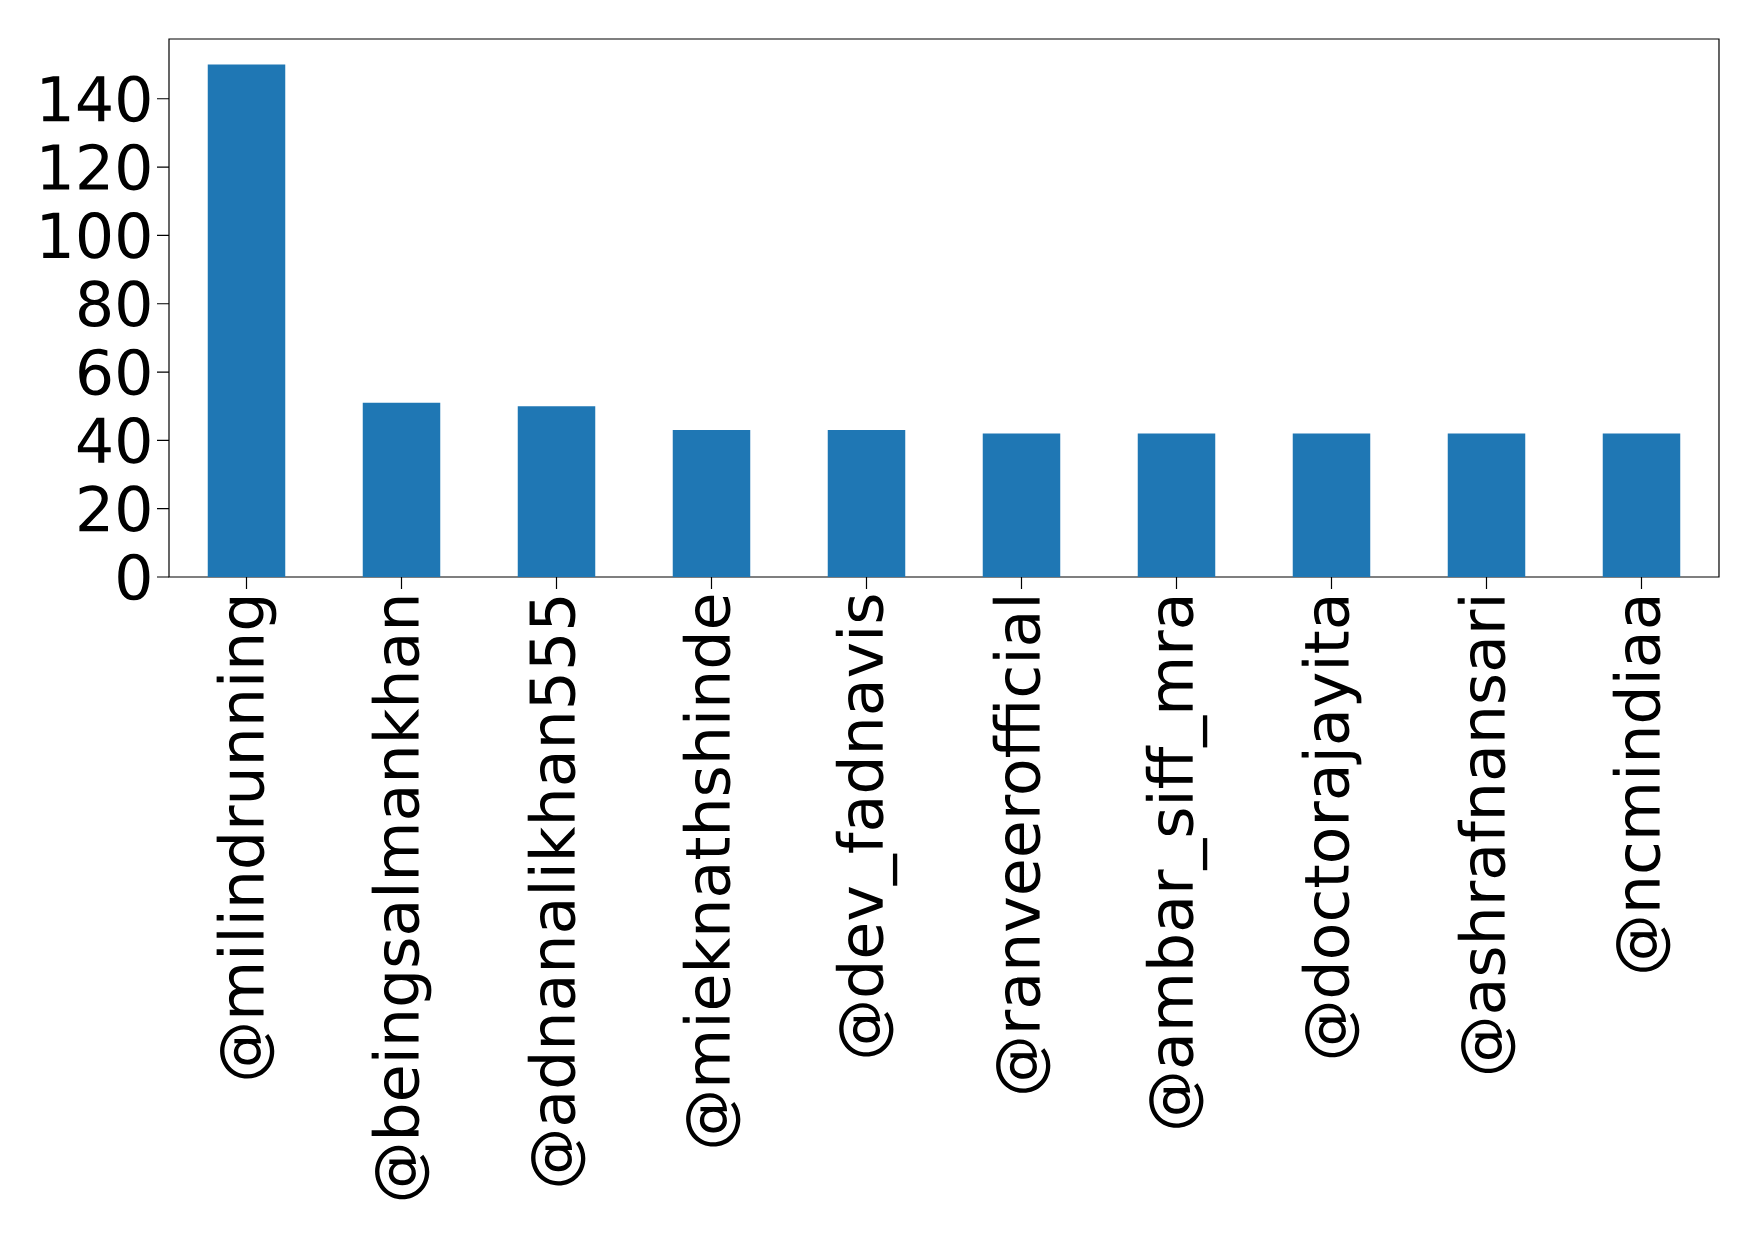  What do you see at coordinates (711, 871) in the screenshot?
I see `x-tick-label: @mieknathshinde` at bounding box center [711, 871].